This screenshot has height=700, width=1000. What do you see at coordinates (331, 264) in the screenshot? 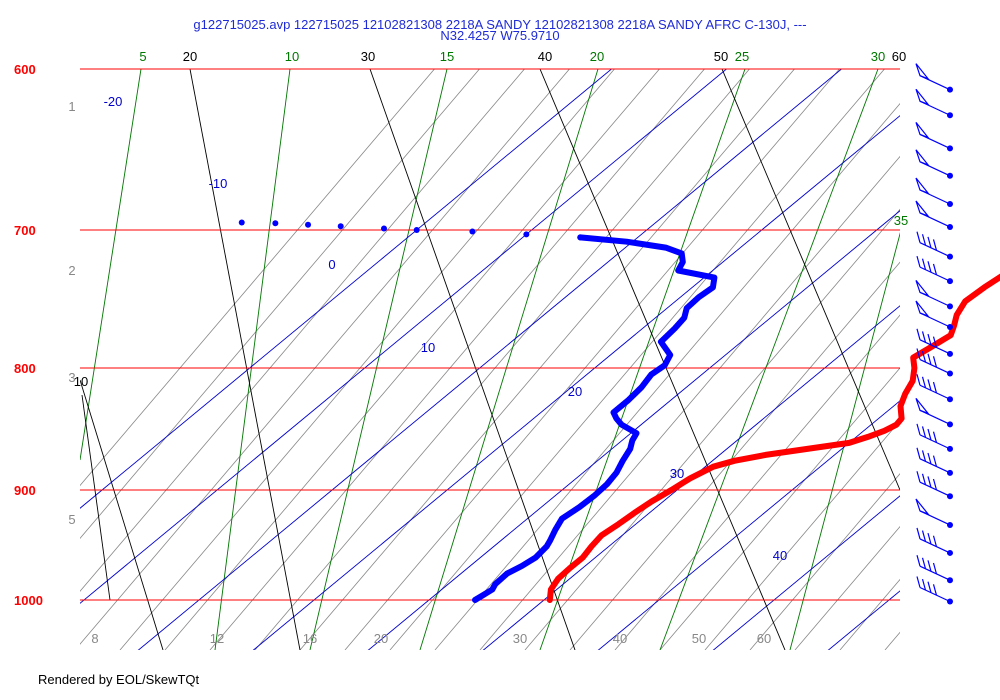
I see `isotherm-label: 0` at bounding box center [331, 264].